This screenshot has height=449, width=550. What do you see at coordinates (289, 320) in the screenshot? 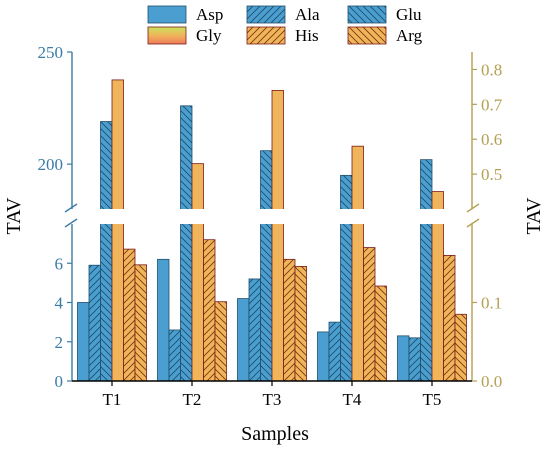
I see `bar-his-t3` at bounding box center [289, 320].